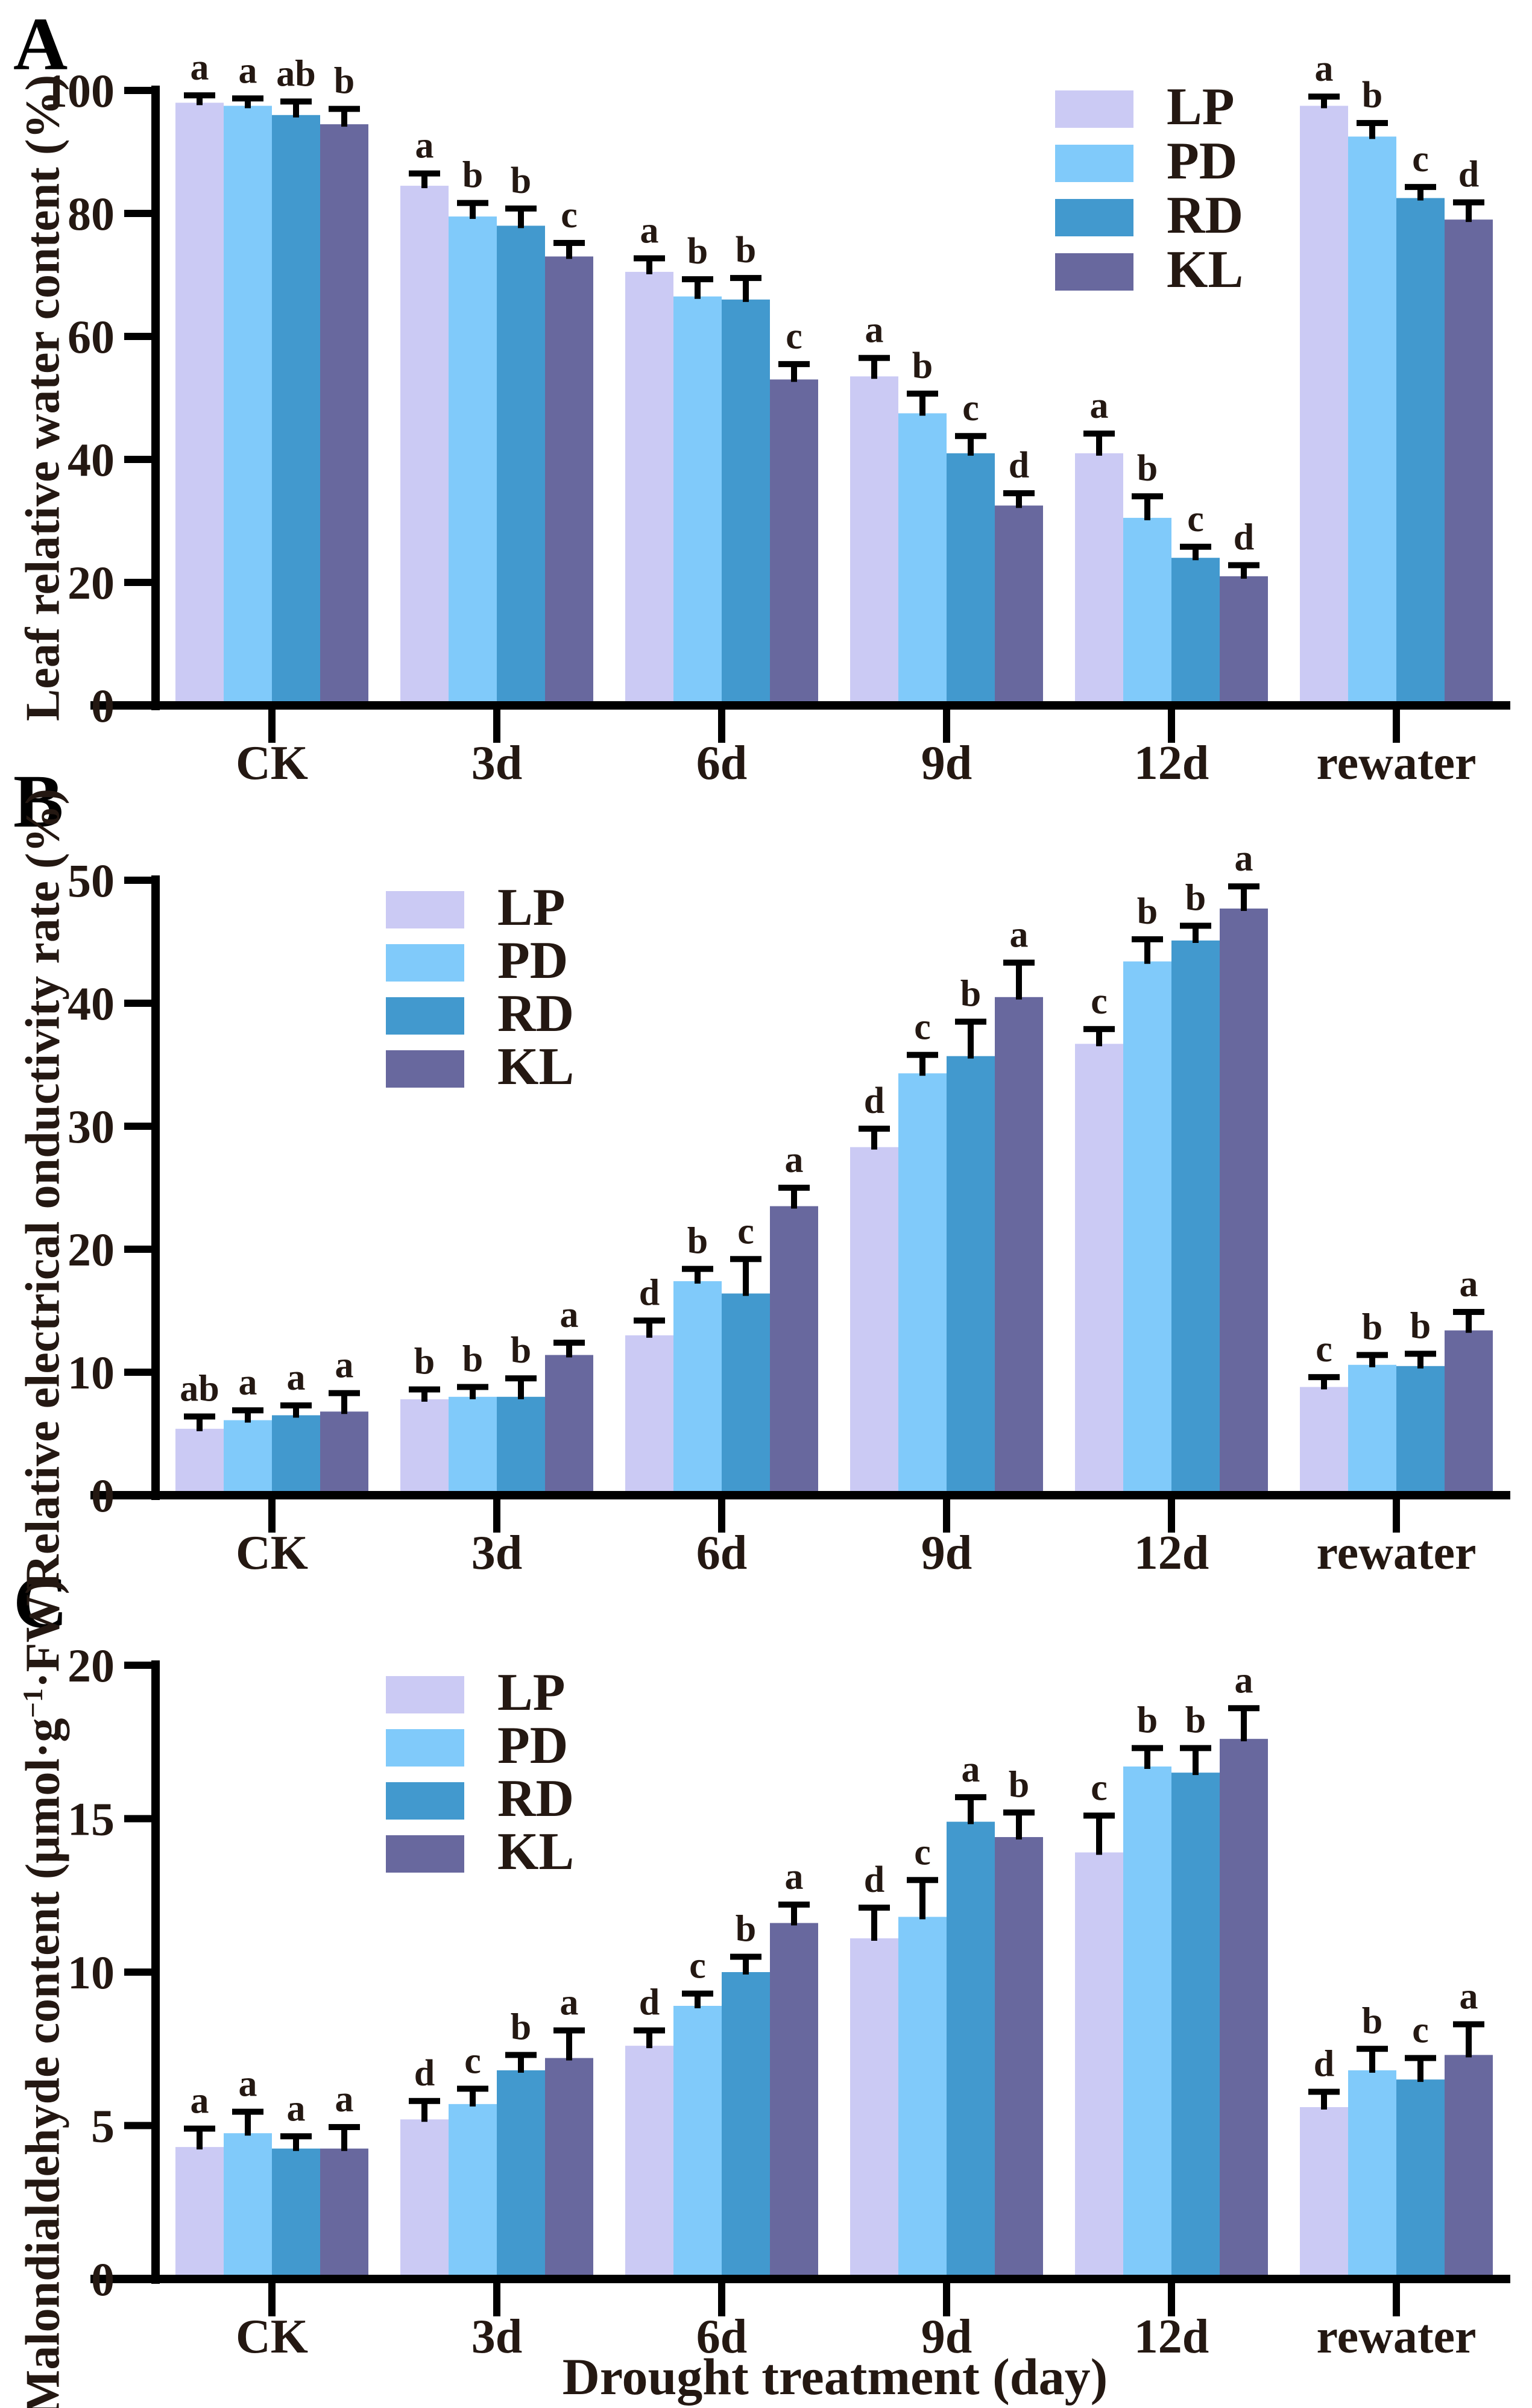 This screenshot has height=2408, width=1532. Describe the element at coordinates (1099, 405) in the screenshot. I see `sig-letter-a-12d-LP: a` at that location.